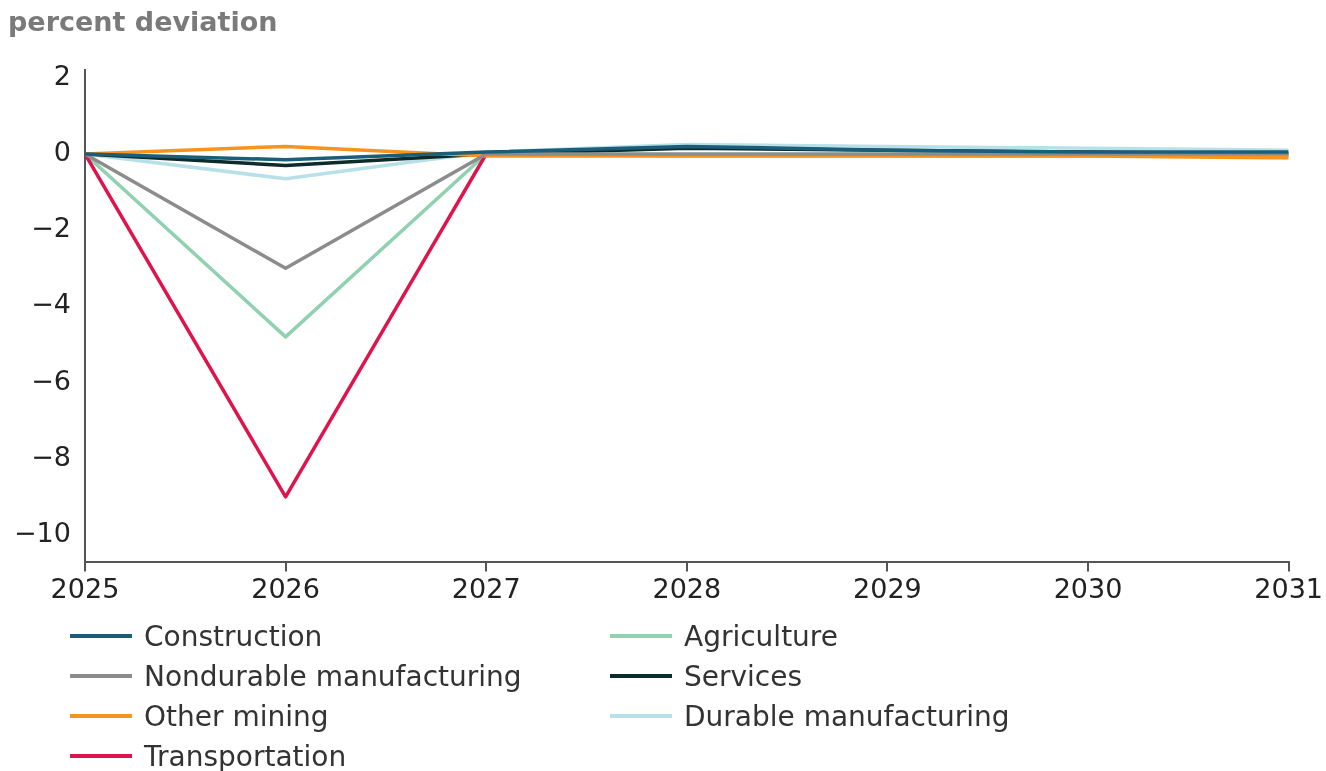 This screenshot has width=1326, height=771. What do you see at coordinates (333, 676) in the screenshot?
I see `legend-label: Nondurable manufacturing` at bounding box center [333, 676].